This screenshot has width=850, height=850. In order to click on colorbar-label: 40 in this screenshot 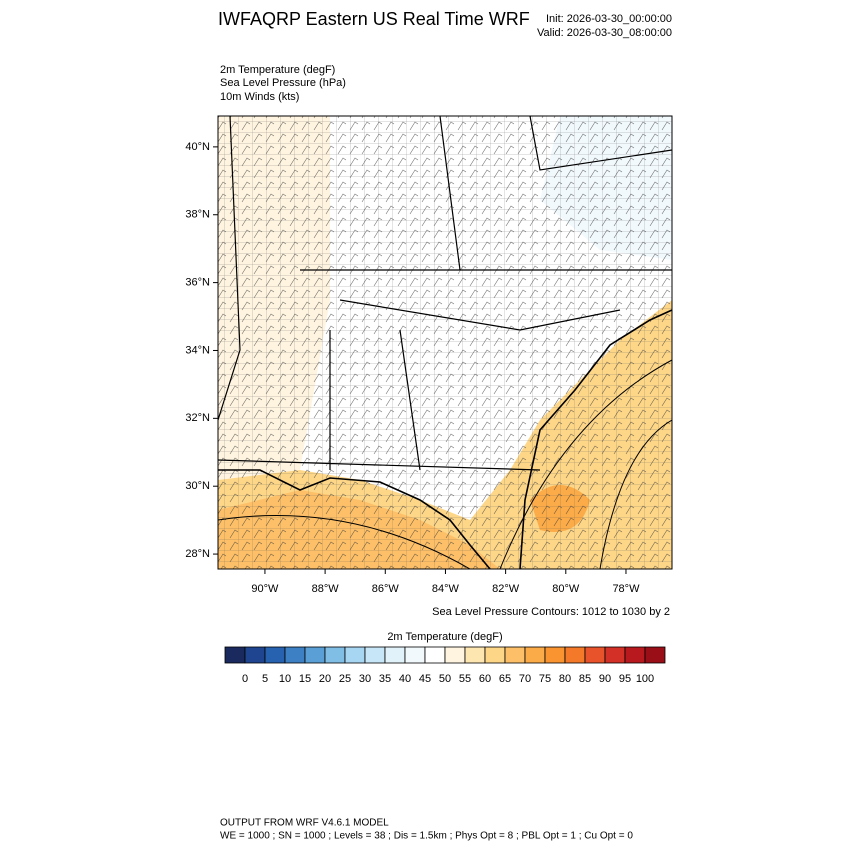, I will do `click(405, 679)`.